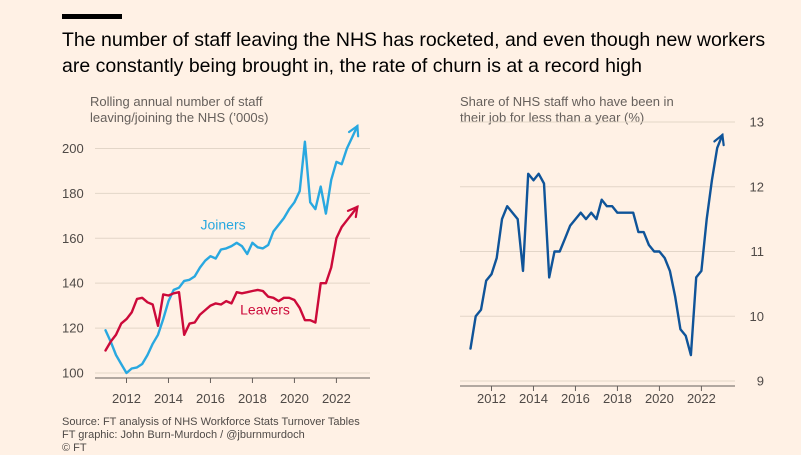  Describe the element at coordinates (231, 278) in the screenshot. I see `leavers-series-line` at that location.